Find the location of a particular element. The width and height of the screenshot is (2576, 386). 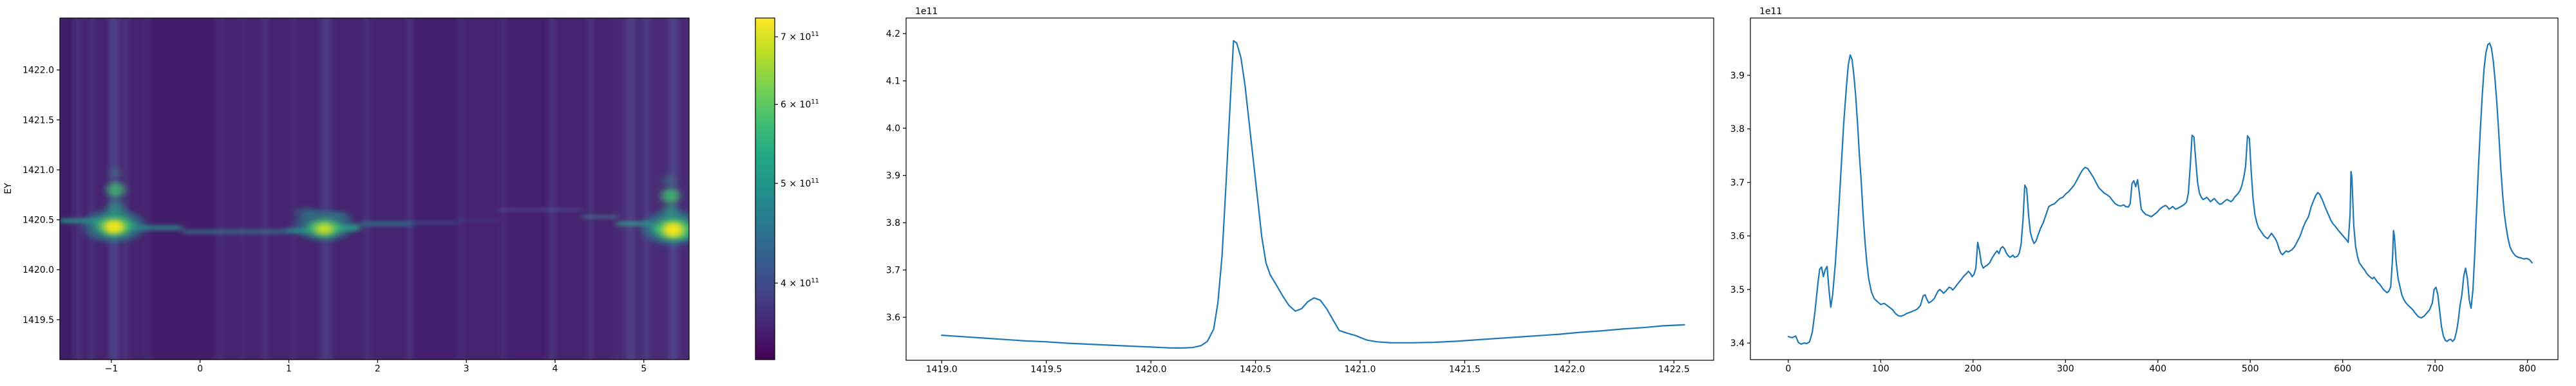

y-tick-label: 1421.0 is located at coordinates (38, 170).